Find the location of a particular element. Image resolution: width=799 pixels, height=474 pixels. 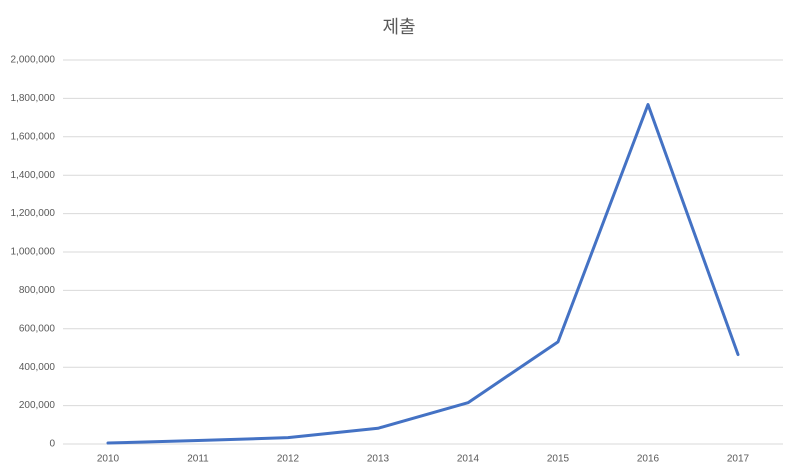

x-tick-label: 2017 is located at coordinates (738, 459).